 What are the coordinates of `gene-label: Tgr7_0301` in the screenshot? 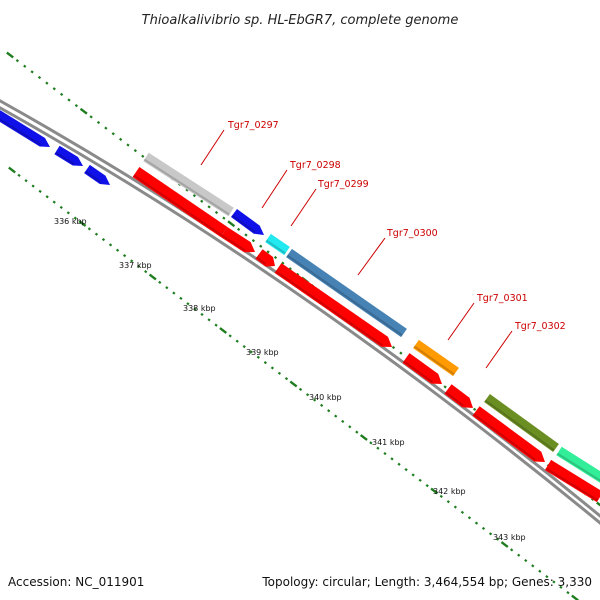 It's located at (502, 298).